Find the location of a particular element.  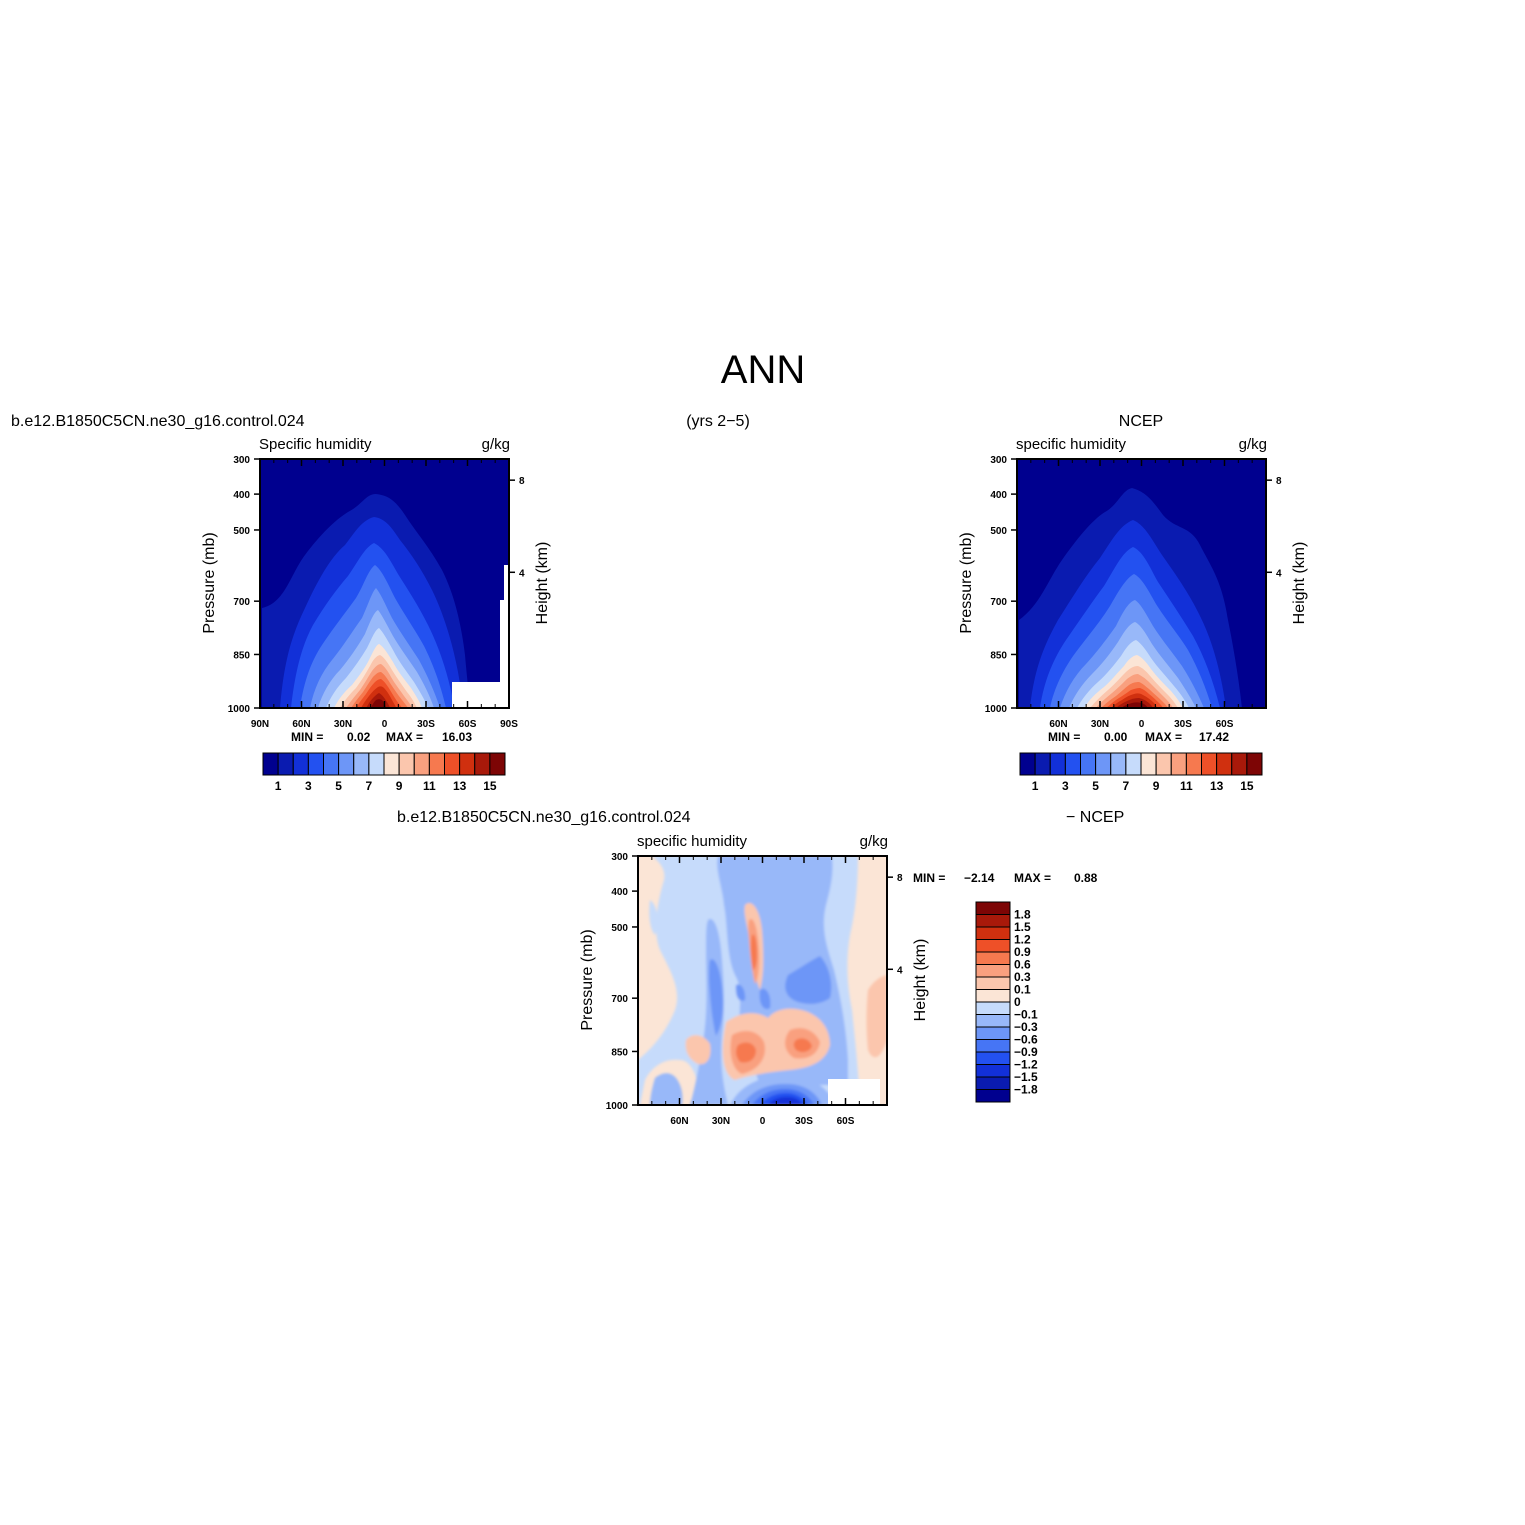

model-y2label: Height (km) is located at coordinates (542, 583).